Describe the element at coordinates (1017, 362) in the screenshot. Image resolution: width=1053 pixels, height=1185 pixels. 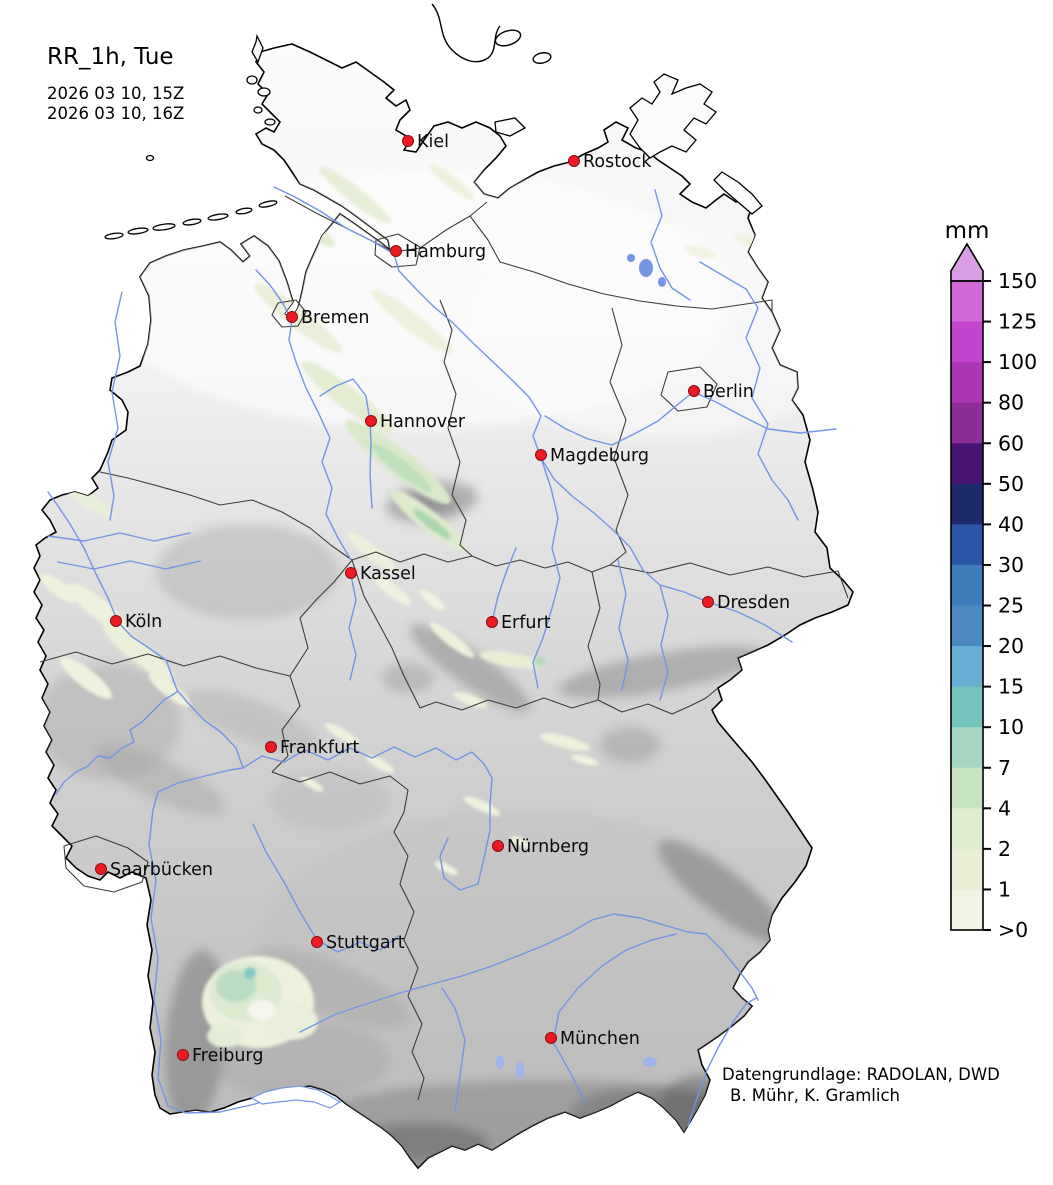
I see `colorbar-tick-label: 100` at that location.